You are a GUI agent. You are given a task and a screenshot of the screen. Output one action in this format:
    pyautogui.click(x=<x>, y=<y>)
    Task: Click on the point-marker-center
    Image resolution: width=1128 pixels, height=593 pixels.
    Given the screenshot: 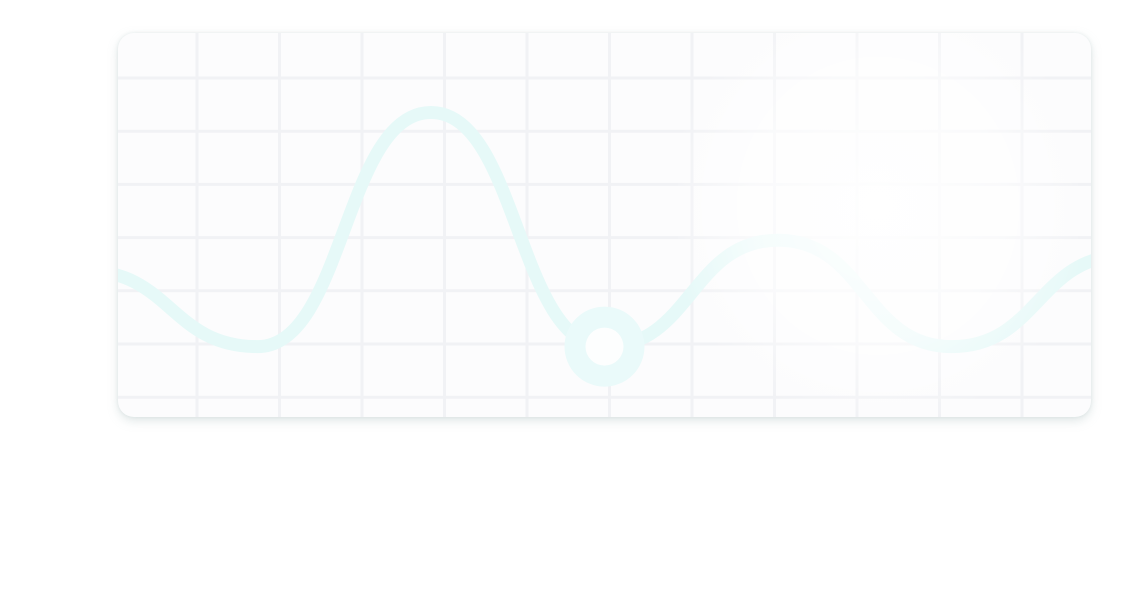 What is the action you would take?
    pyautogui.click(x=604, y=346)
    